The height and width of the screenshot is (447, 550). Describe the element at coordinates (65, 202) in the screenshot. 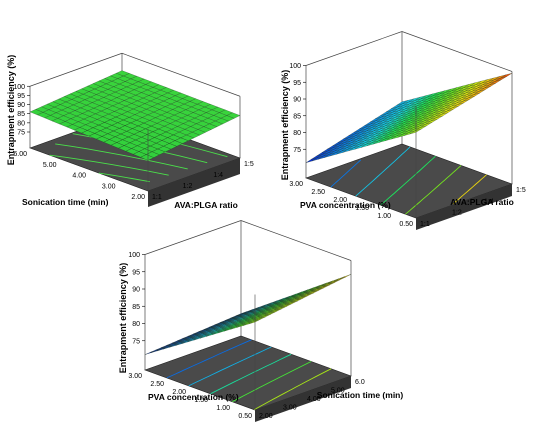

I see `y-axis-title: Sonication time (min)` at that location.